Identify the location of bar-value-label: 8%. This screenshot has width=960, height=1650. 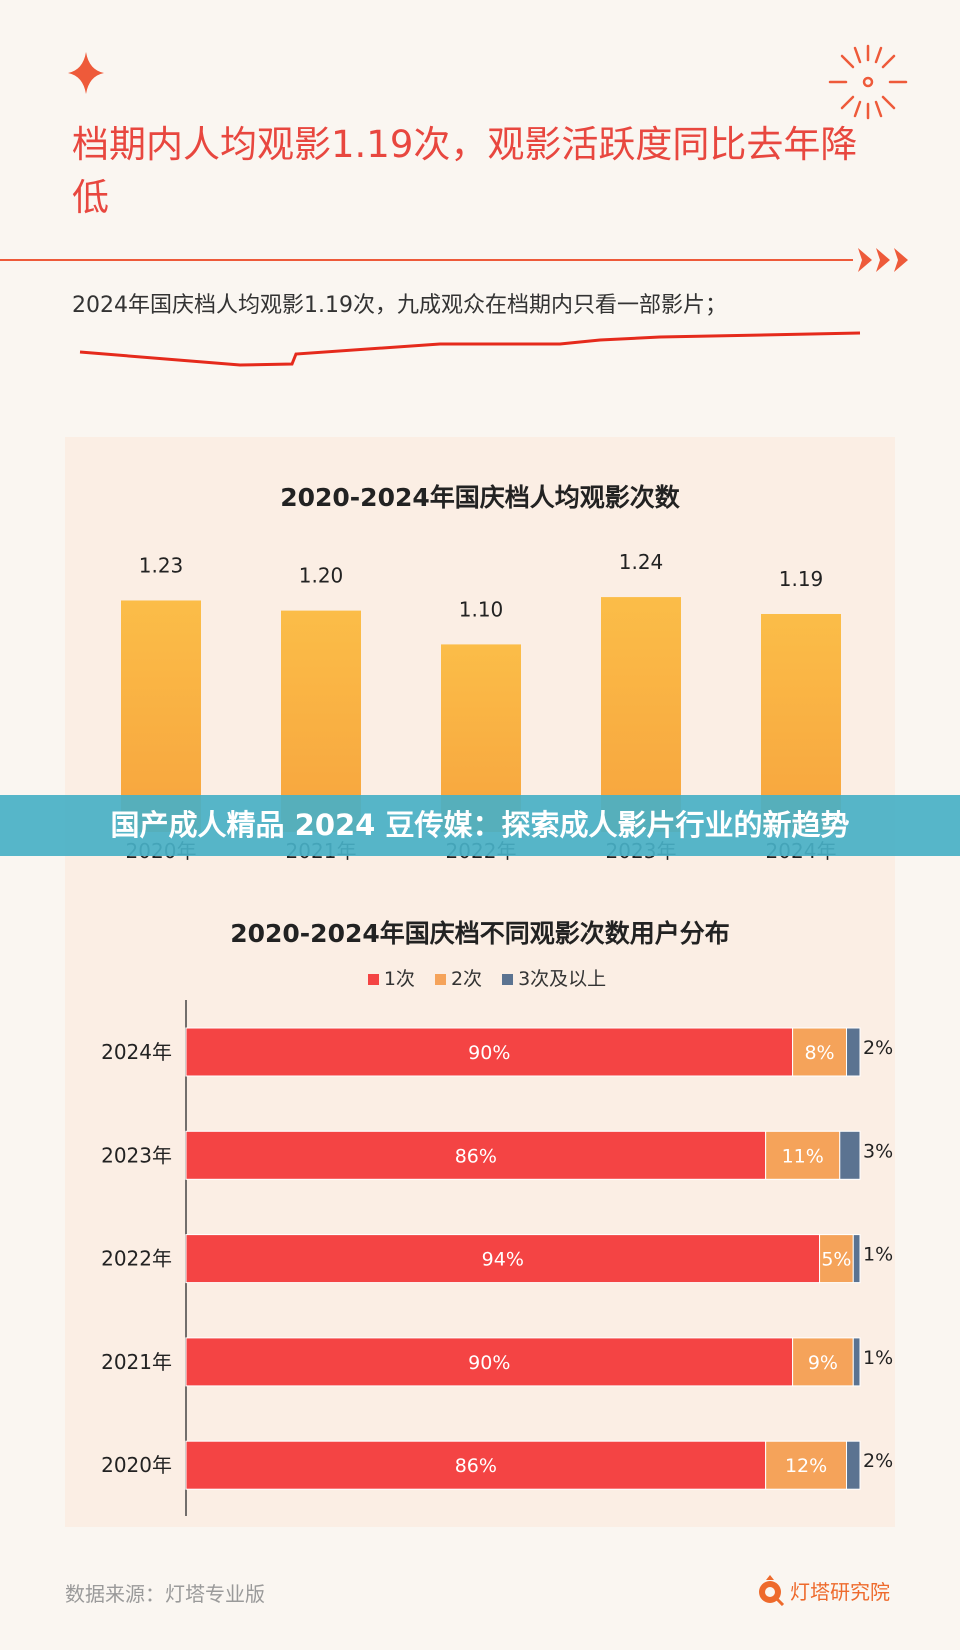
(819, 1053).